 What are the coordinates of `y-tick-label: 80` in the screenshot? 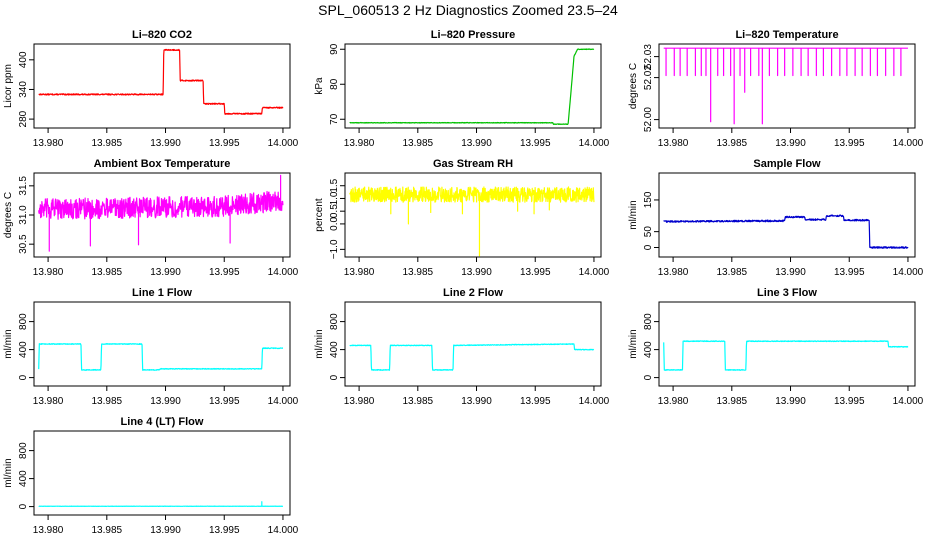 It's located at (334, 84).